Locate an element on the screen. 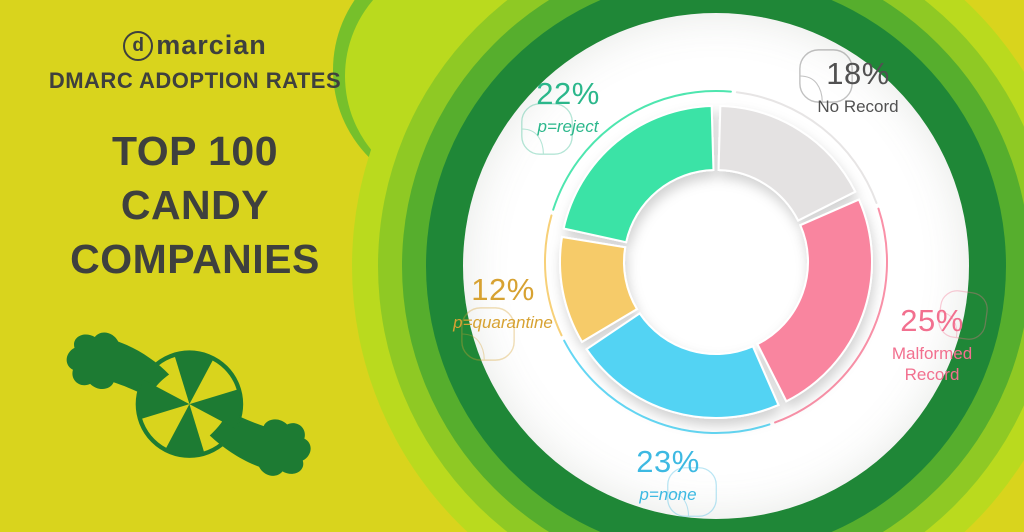 This screenshot has height=532, width=1024. title-line-1: TOP 100 is located at coordinates (195, 151).